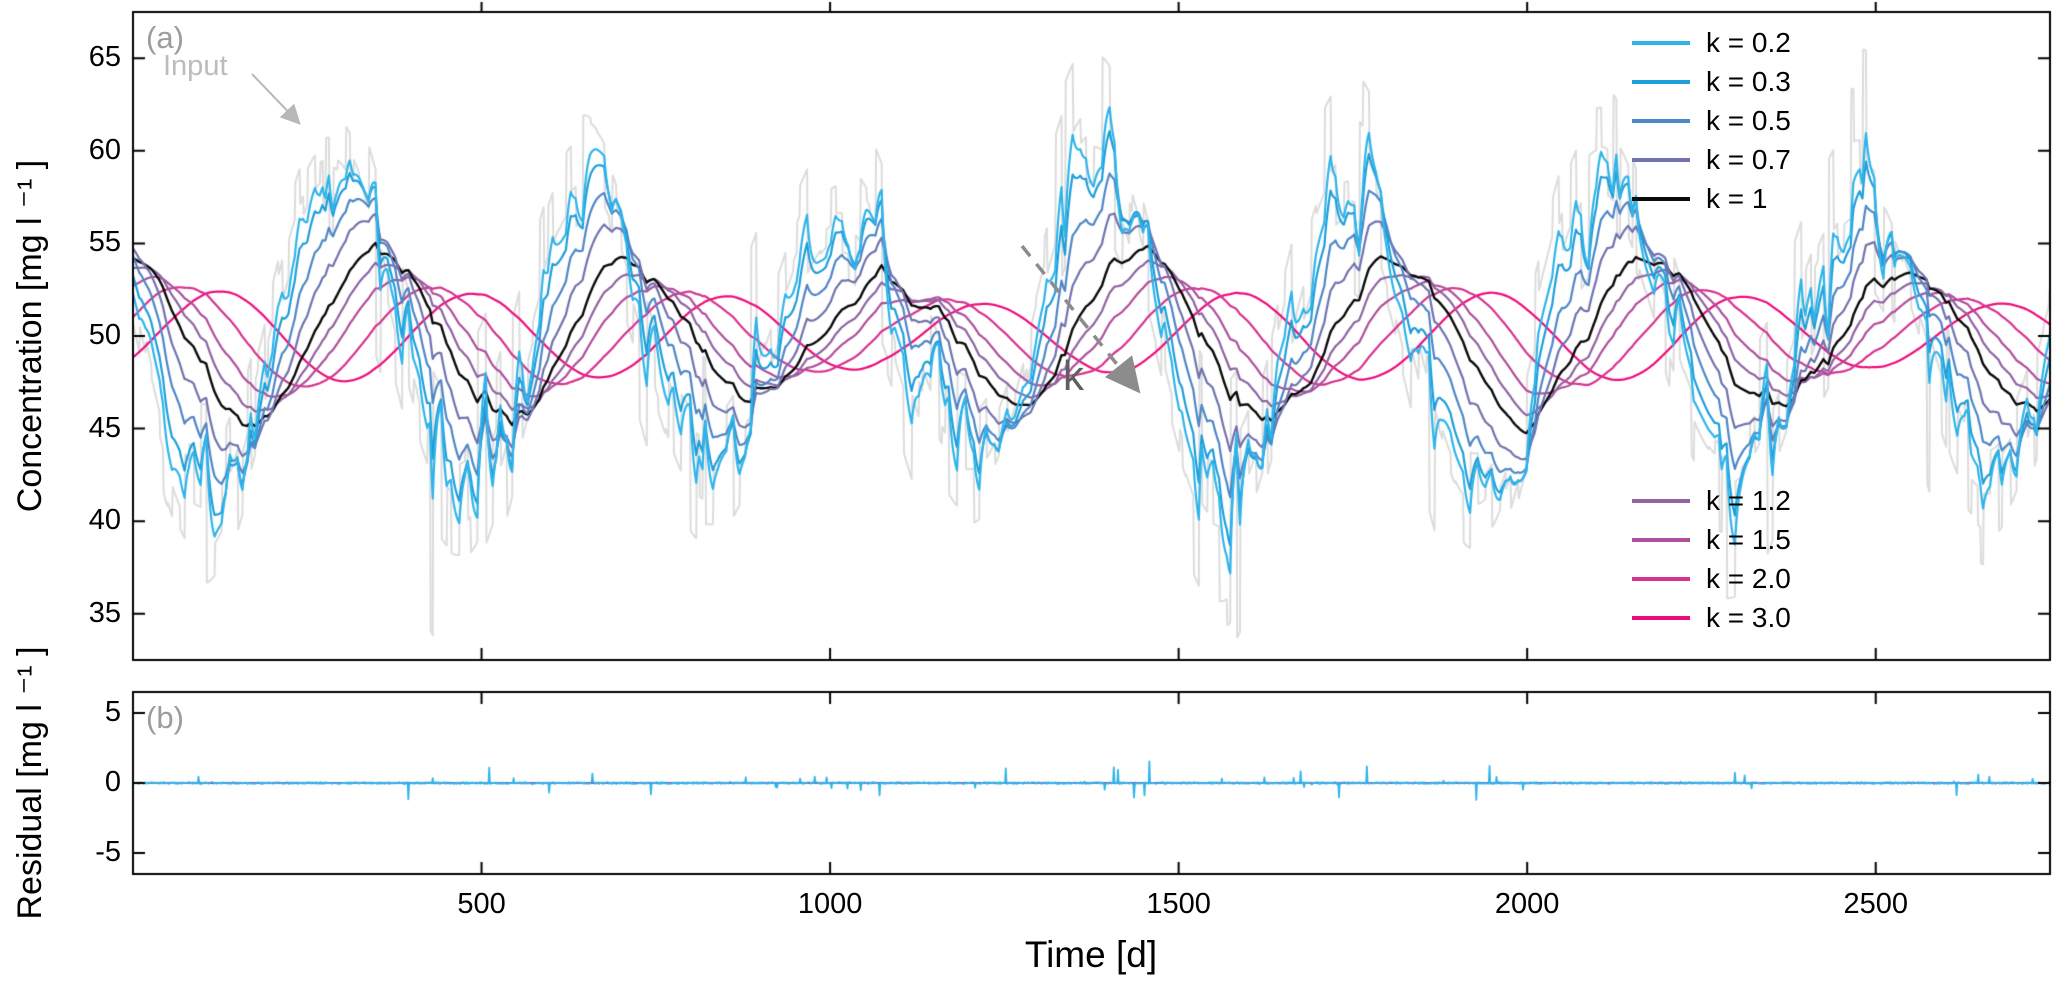 The image size is (2067, 1005). Describe the element at coordinates (1748, 500) in the screenshot. I see `legend-label: k = 1.2` at that location.